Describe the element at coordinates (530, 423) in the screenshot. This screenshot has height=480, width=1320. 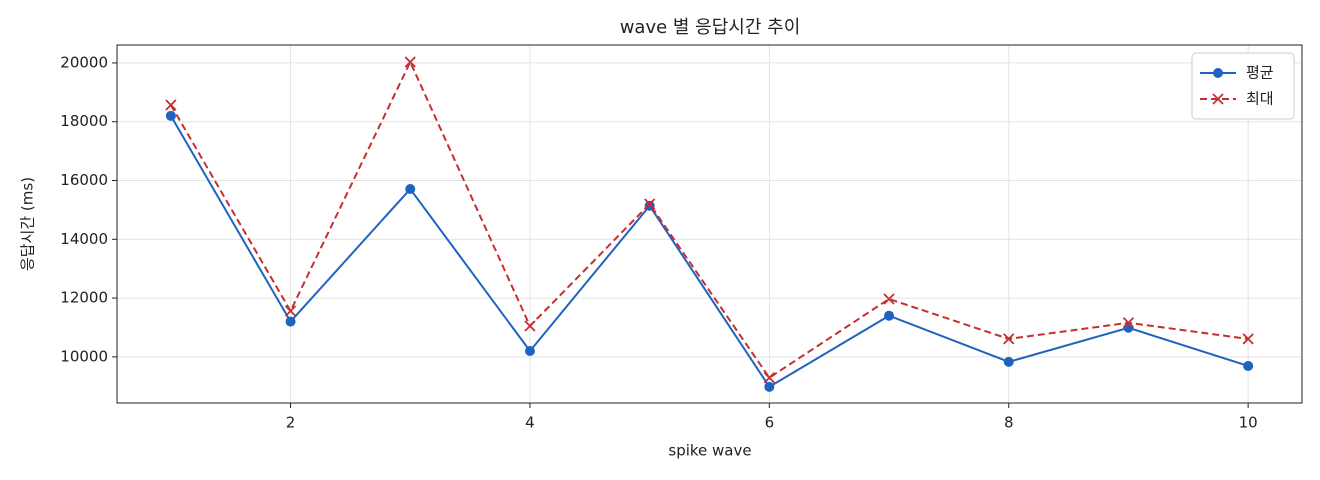
I see `x-tick-label: 4` at that location.